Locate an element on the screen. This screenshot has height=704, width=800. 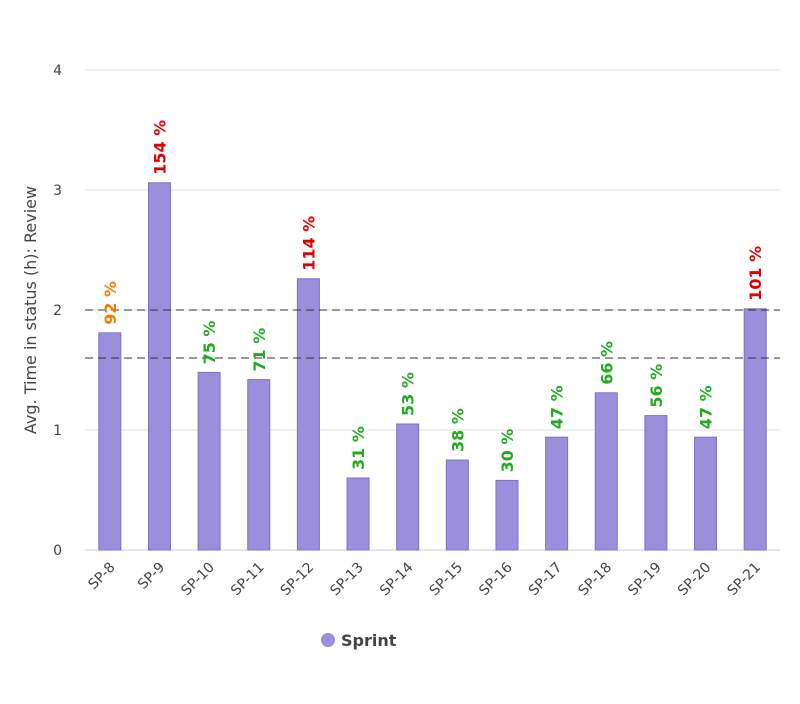
data-label: 71 % is located at coordinates (259, 350).